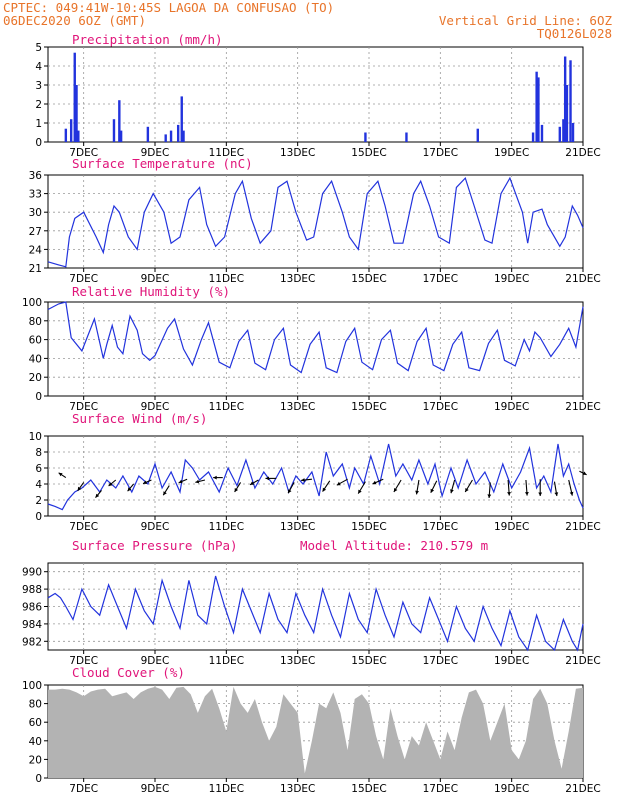 This screenshot has width=618, height=800. I want to click on y-tick-label: 60, so click(35, 341).